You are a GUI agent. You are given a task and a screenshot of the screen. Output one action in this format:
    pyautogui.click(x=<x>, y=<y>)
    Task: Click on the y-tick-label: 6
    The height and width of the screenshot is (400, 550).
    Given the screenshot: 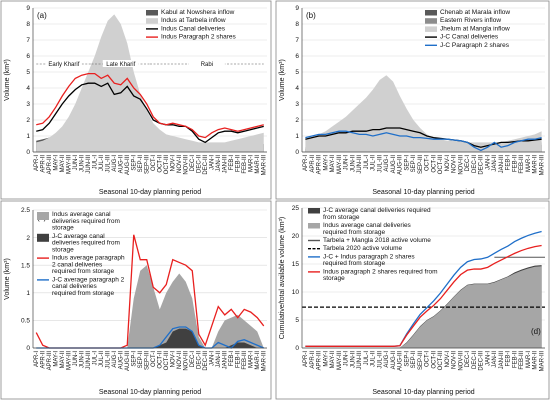 What is the action you would take?
    pyautogui.click(x=297, y=56)
    